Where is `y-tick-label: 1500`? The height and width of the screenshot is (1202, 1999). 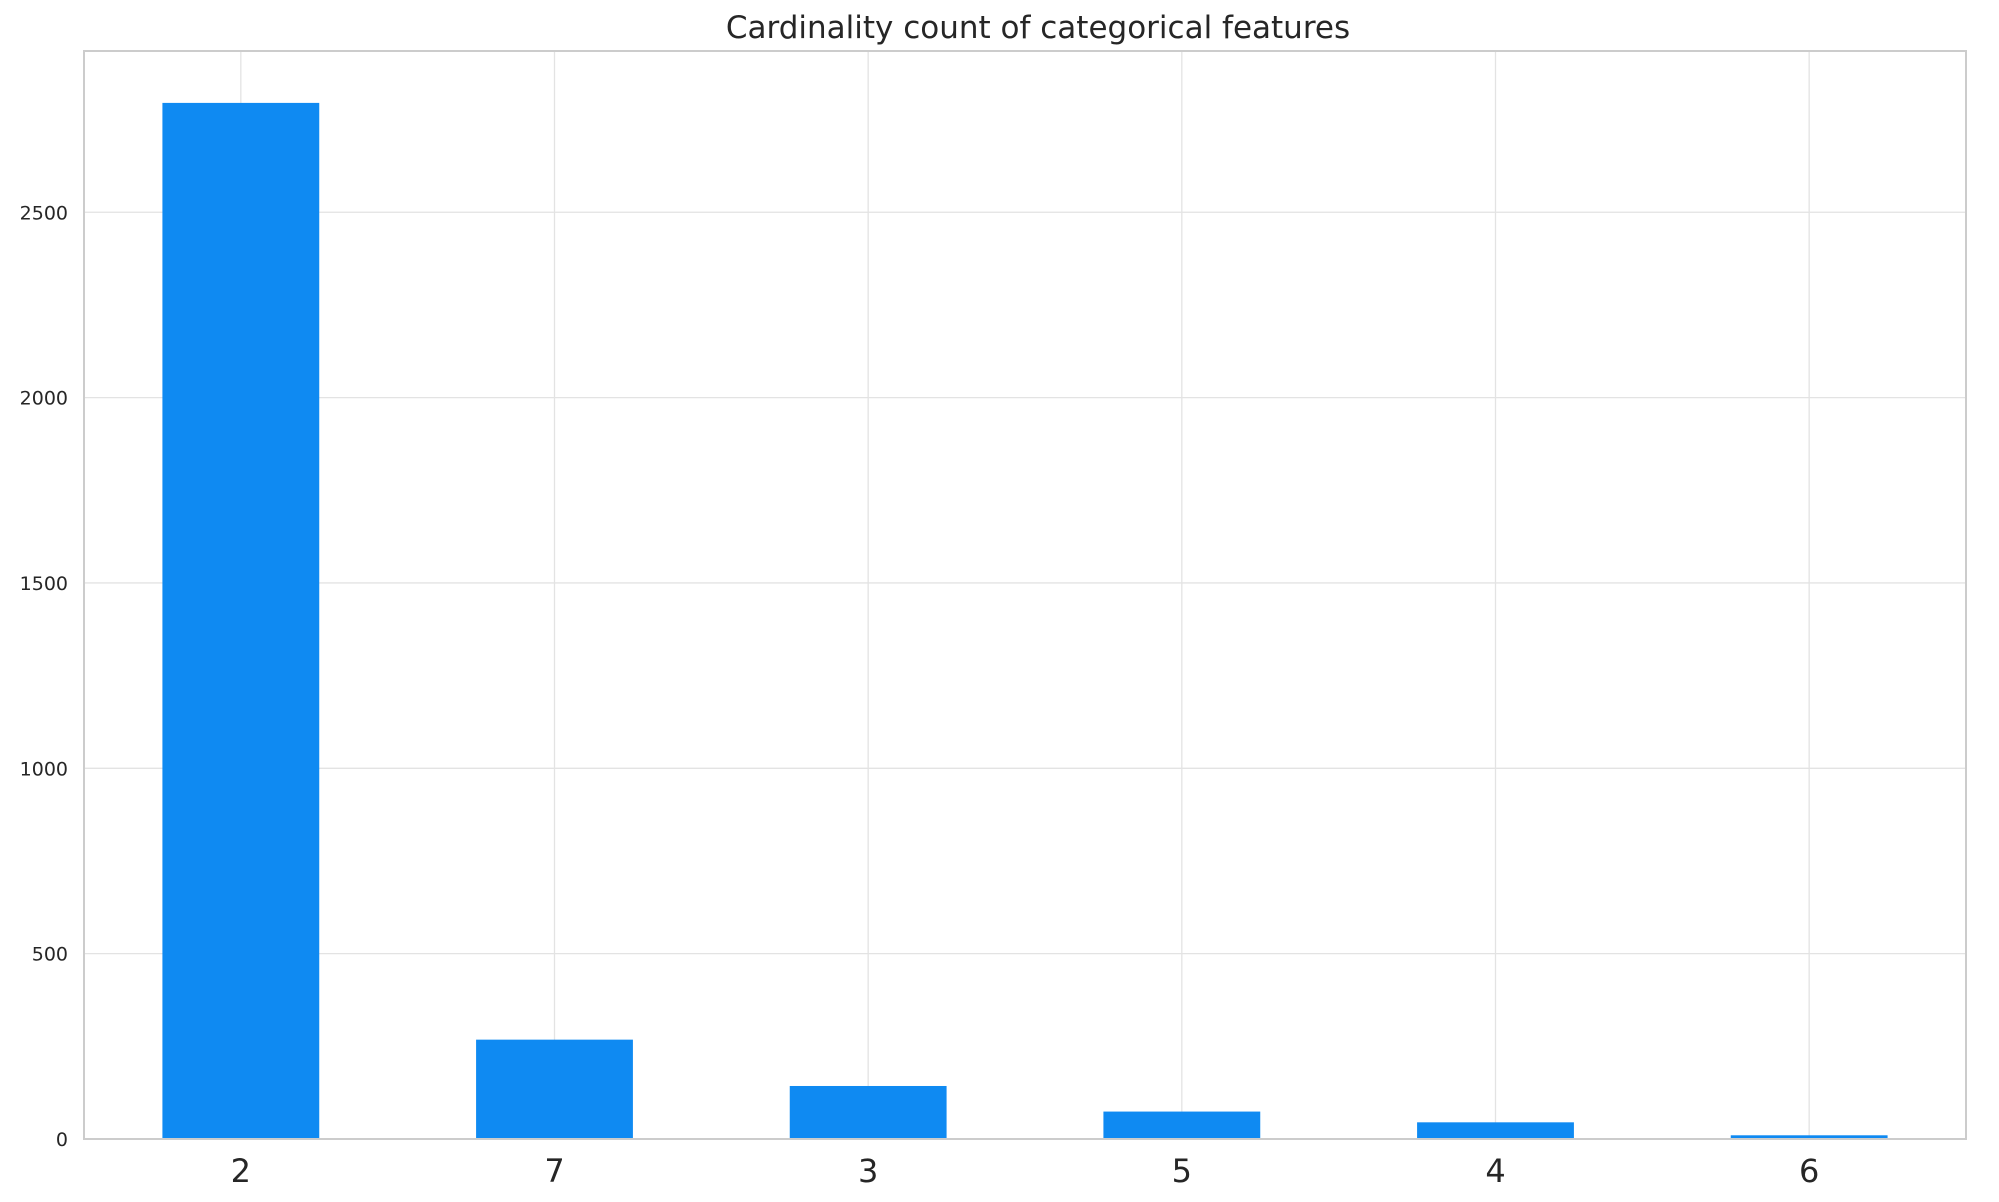
y-tick-label: 1500 is located at coordinates (44, 584).